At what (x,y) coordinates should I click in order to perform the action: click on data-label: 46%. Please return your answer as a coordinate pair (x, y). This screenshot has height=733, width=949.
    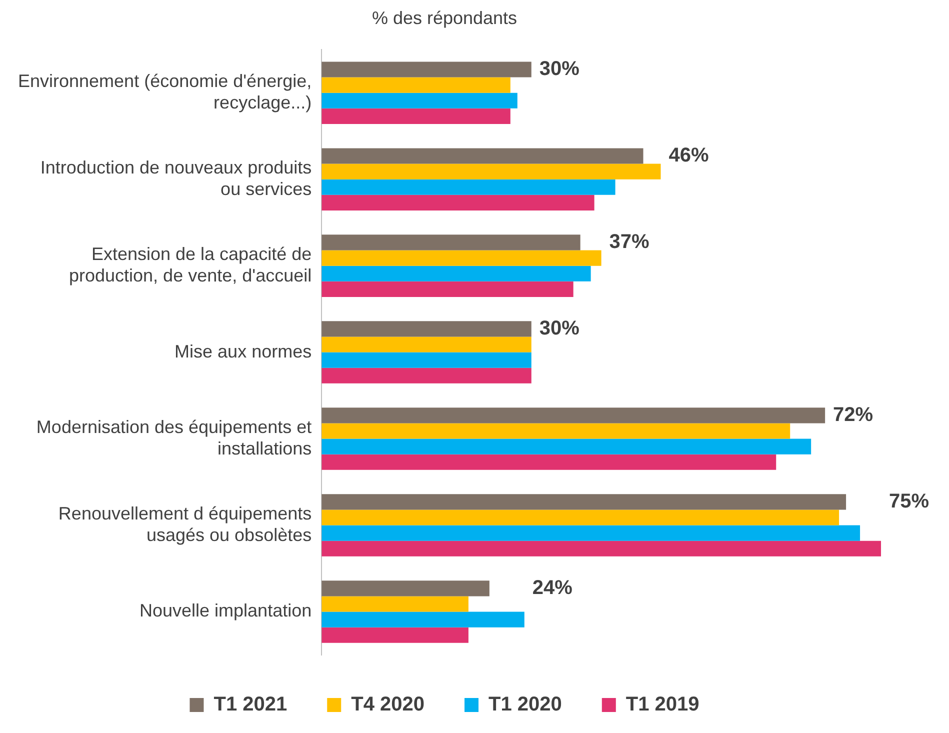
    Looking at the image, I should click on (688, 155).